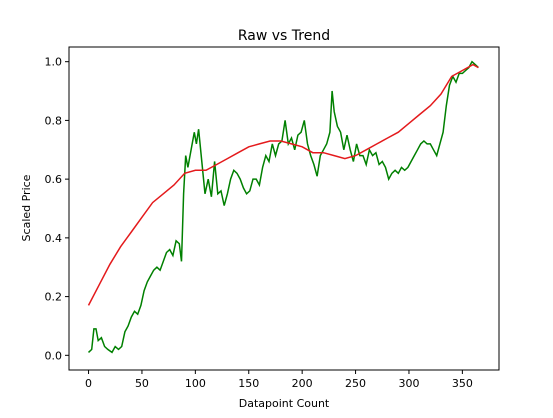 This screenshot has height=418, width=553. I want to click on x-tick-label: 350, so click(462, 383).